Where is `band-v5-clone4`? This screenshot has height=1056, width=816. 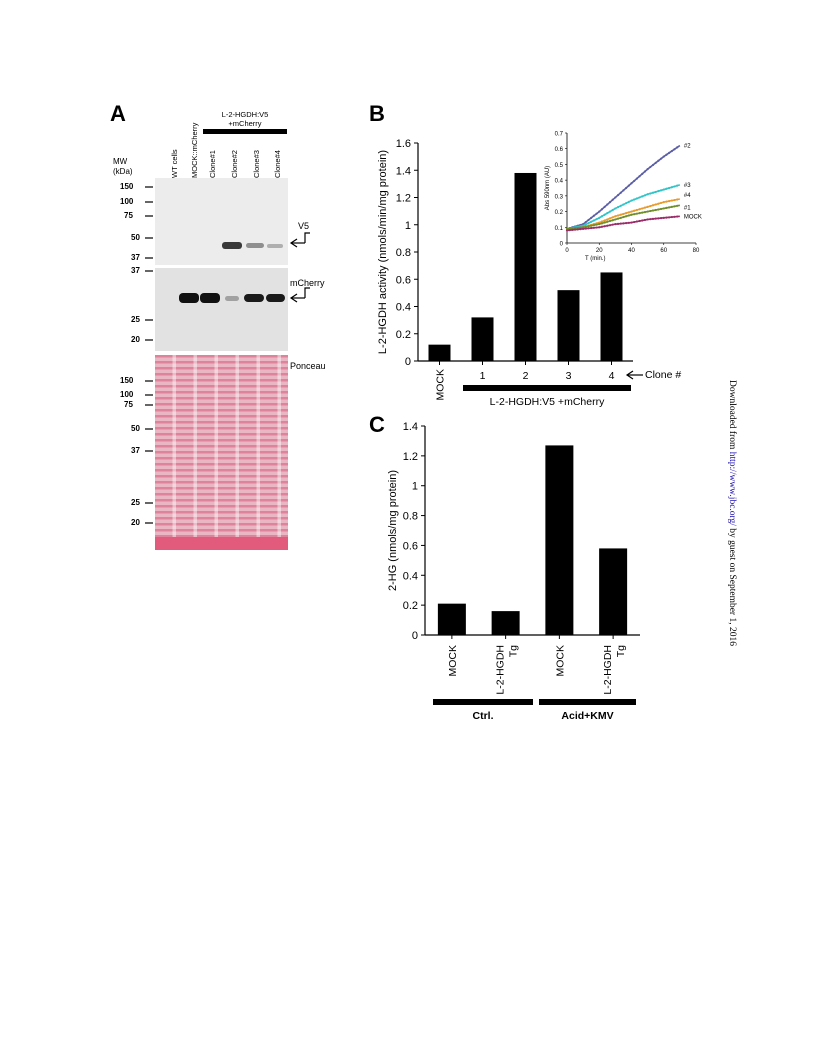
band-v5-clone4 is located at coordinates (275, 246).